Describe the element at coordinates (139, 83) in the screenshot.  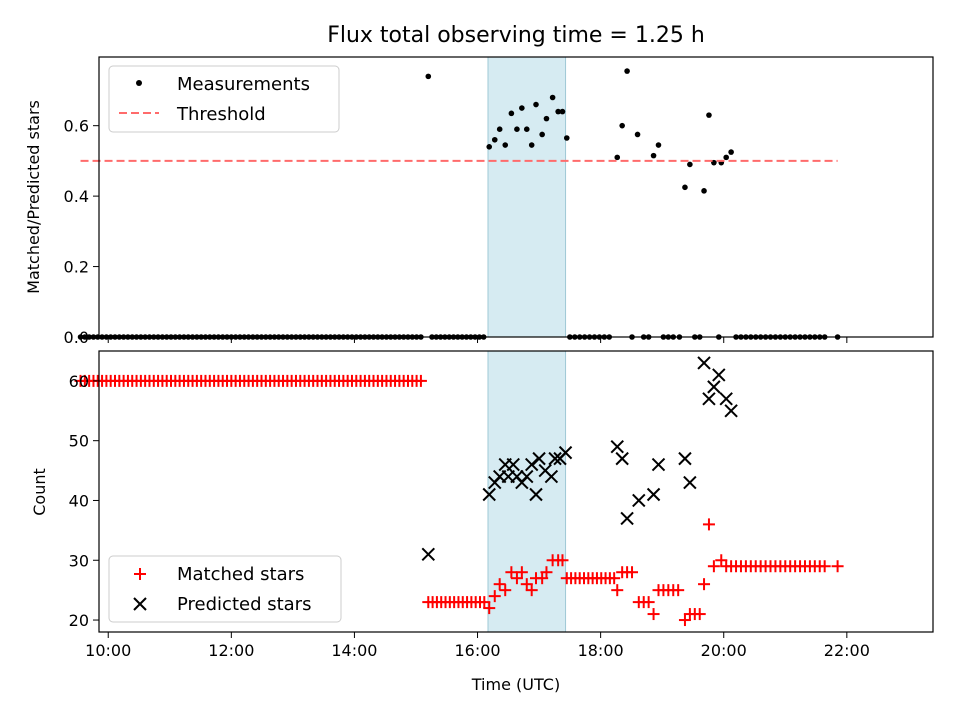
I see `legend-measurements-marker` at that location.